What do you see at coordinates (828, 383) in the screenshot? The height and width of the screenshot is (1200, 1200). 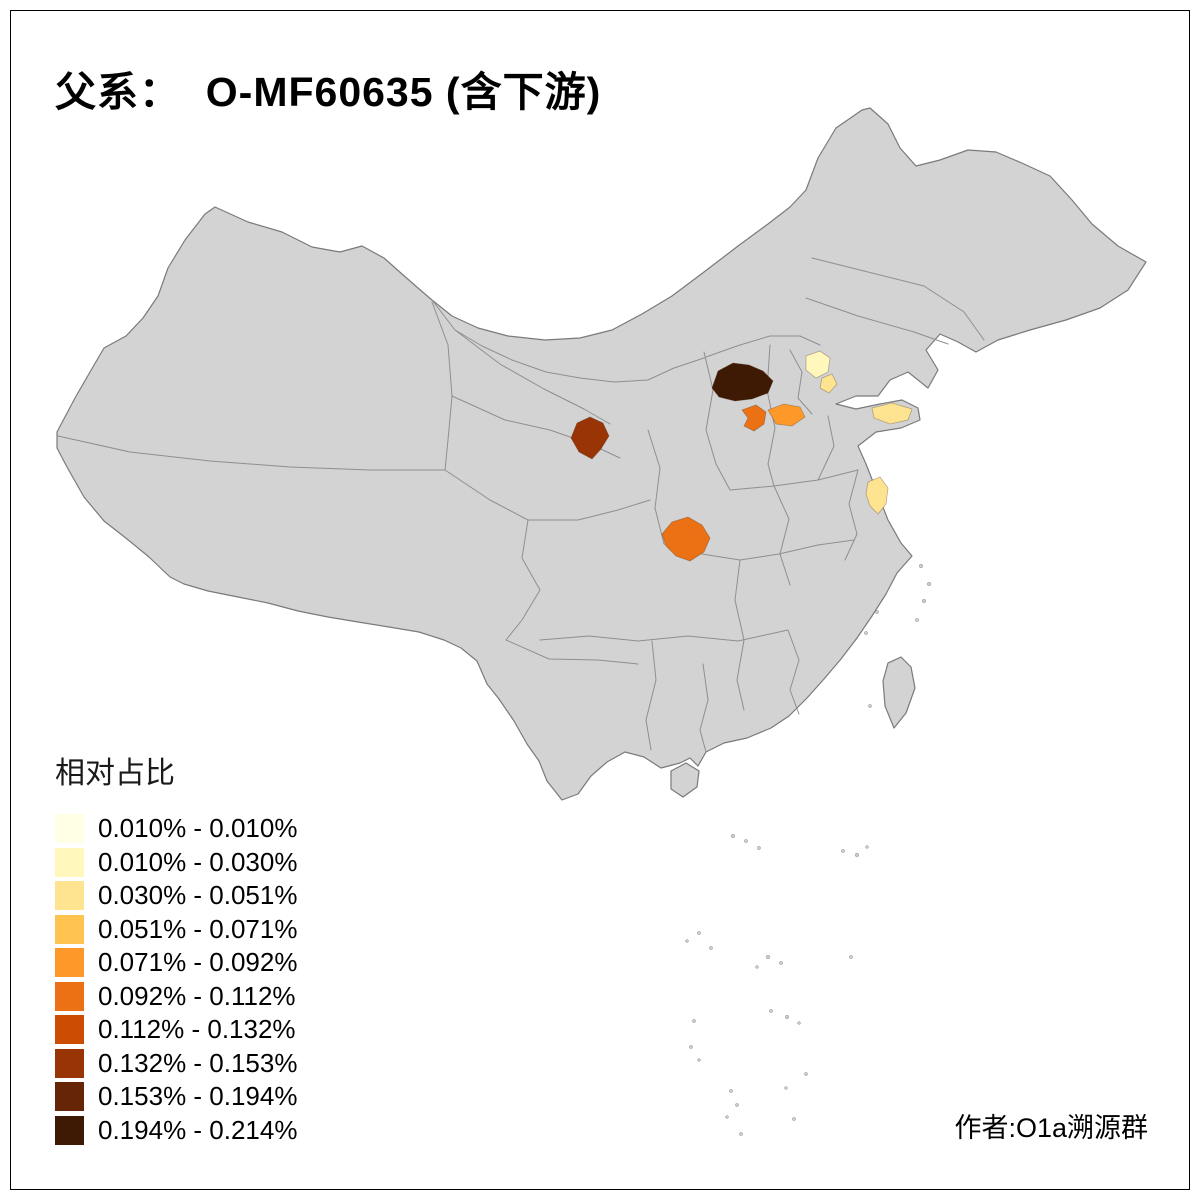 I see `region-beijing-south-patch` at bounding box center [828, 383].